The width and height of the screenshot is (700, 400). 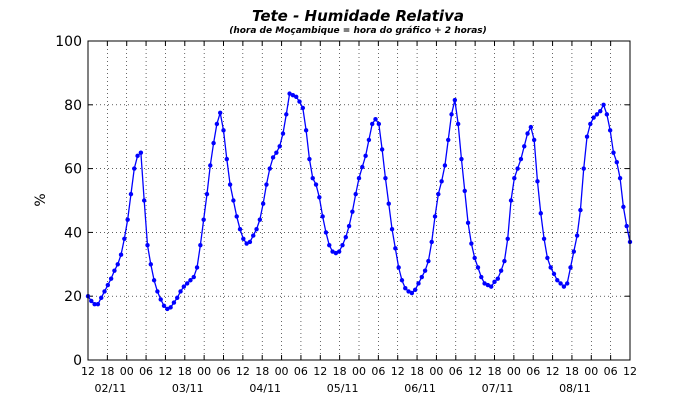 I want to click on x-date-label: 07/11, so click(x=498, y=388).